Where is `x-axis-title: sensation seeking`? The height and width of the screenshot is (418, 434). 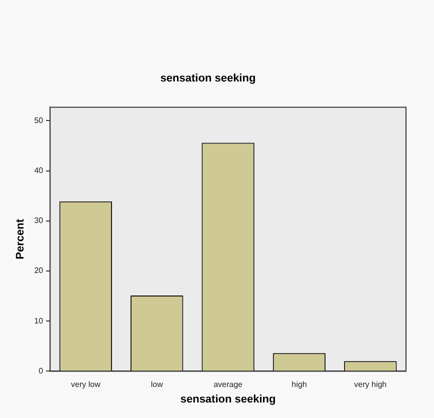 x-axis-title: sensation seeking is located at coordinates (228, 399).